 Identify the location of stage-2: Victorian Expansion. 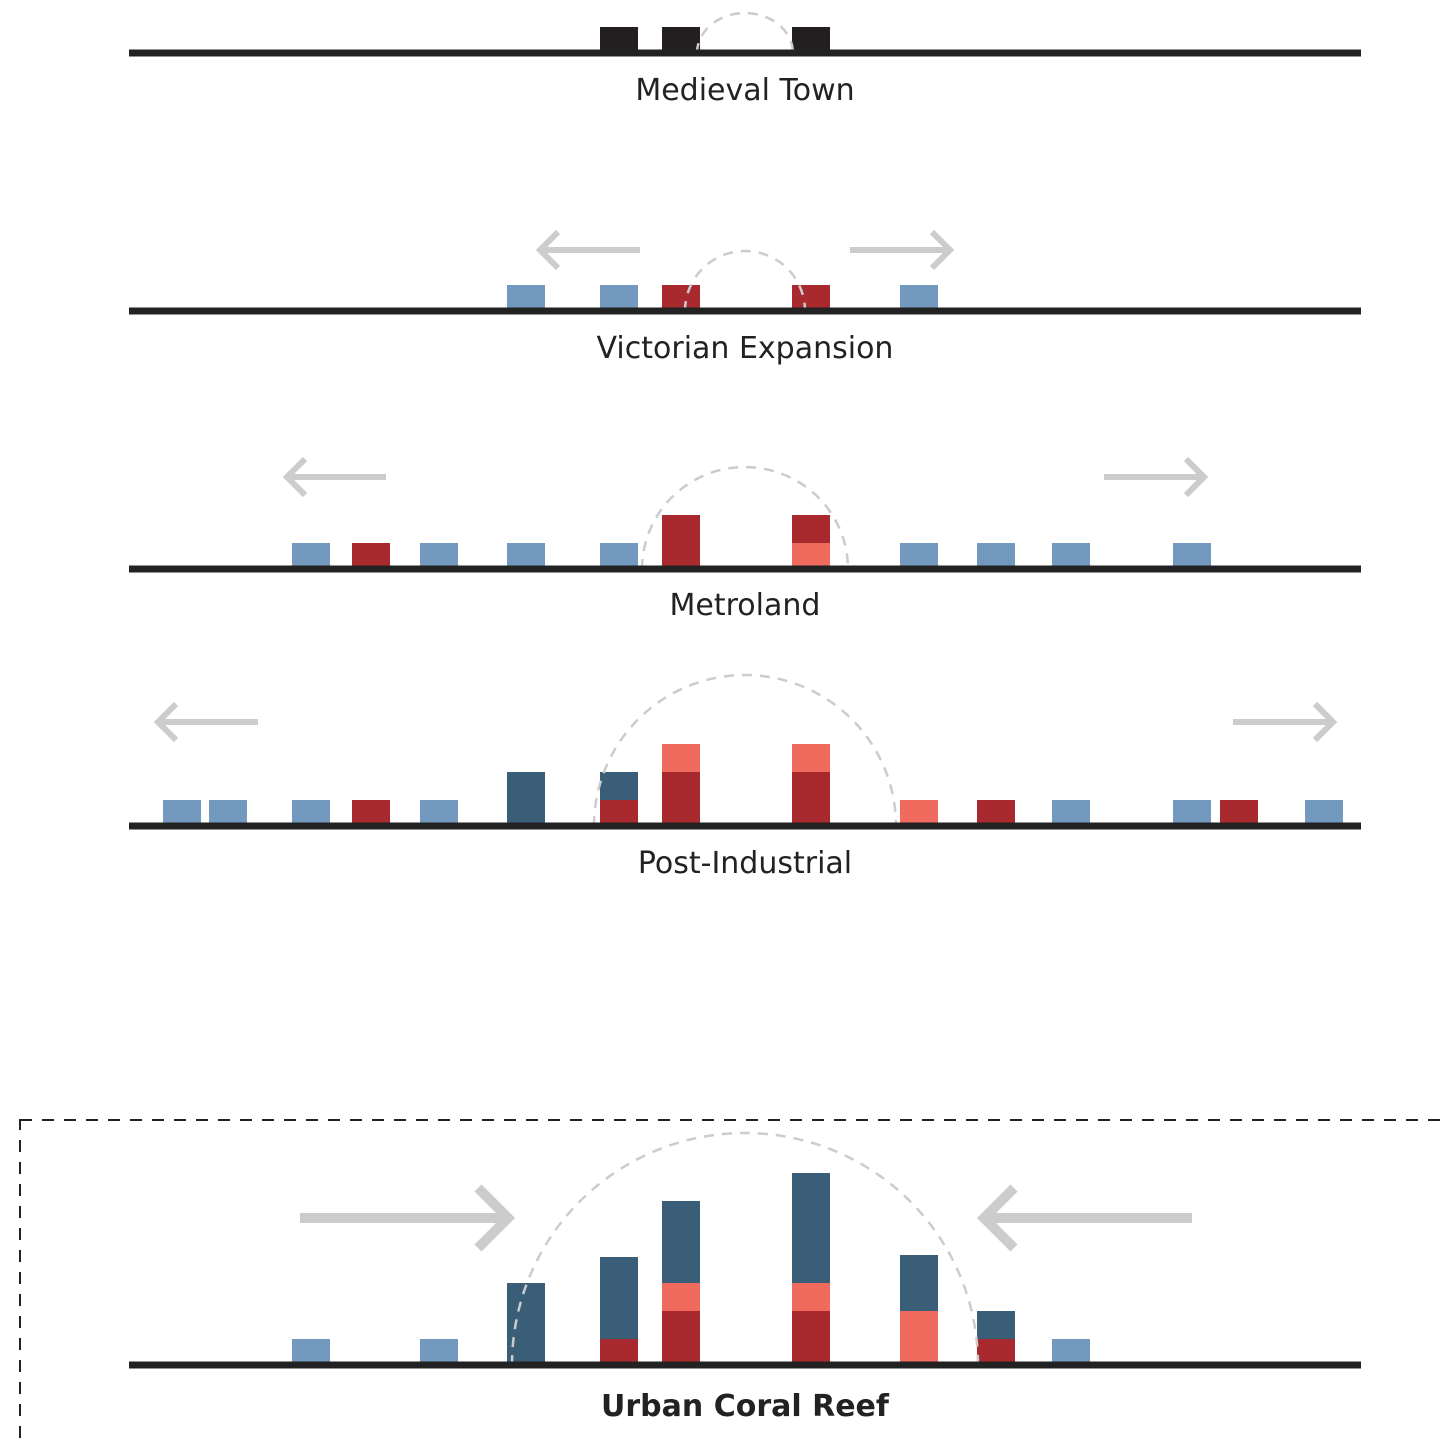
(745, 297).